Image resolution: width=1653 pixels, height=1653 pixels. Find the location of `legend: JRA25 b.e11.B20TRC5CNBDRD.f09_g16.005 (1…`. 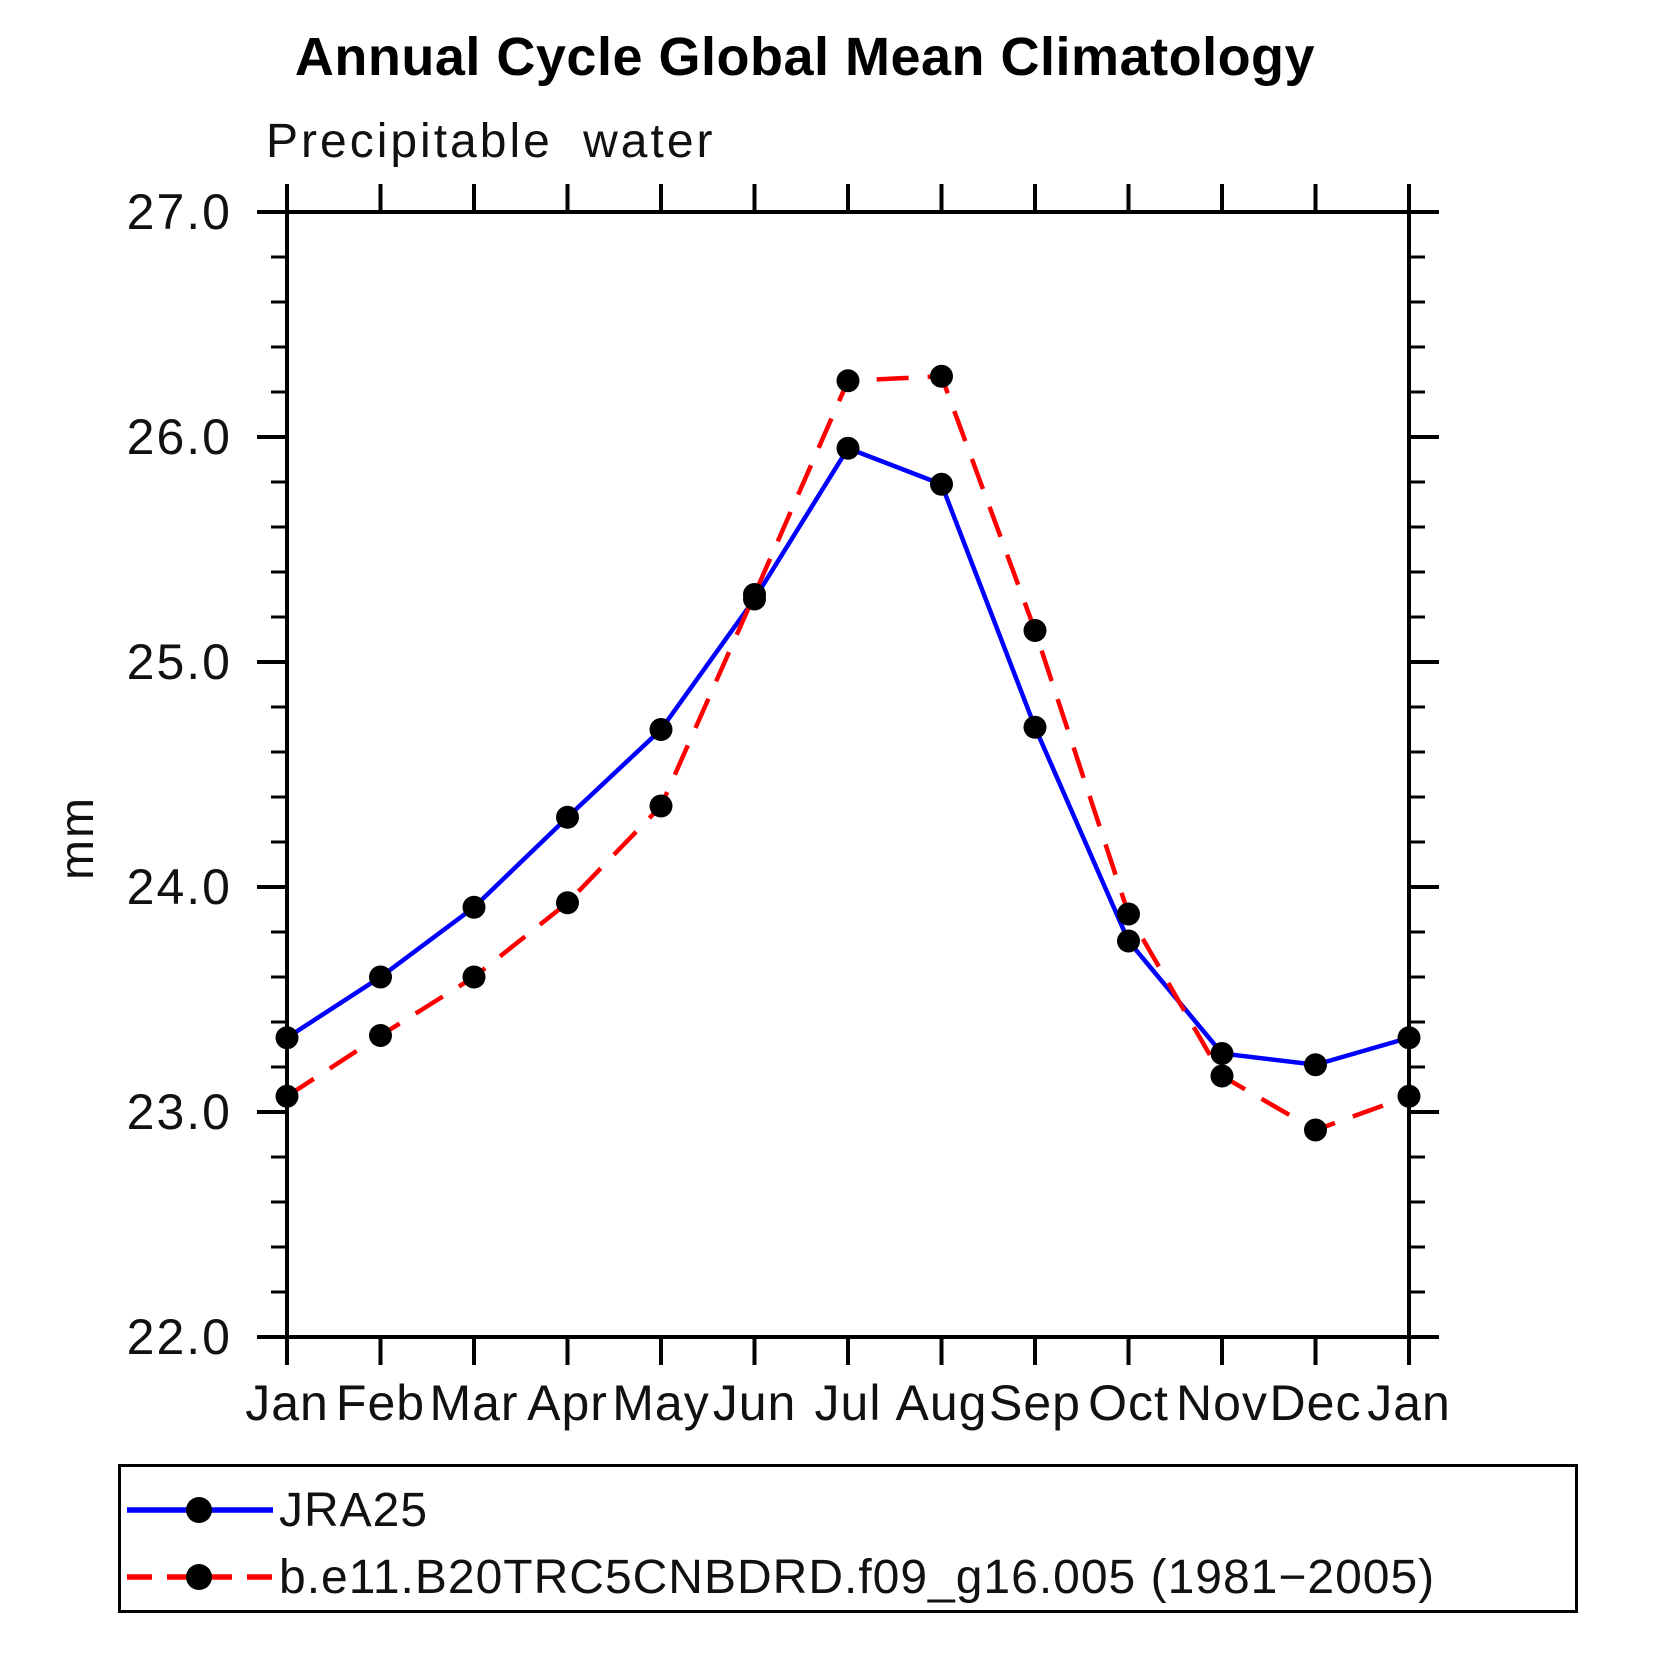

legend: JRA25 b.e11.B20TRC5CNBDRD.f09_g16.005 (1… is located at coordinates (848, 1538).